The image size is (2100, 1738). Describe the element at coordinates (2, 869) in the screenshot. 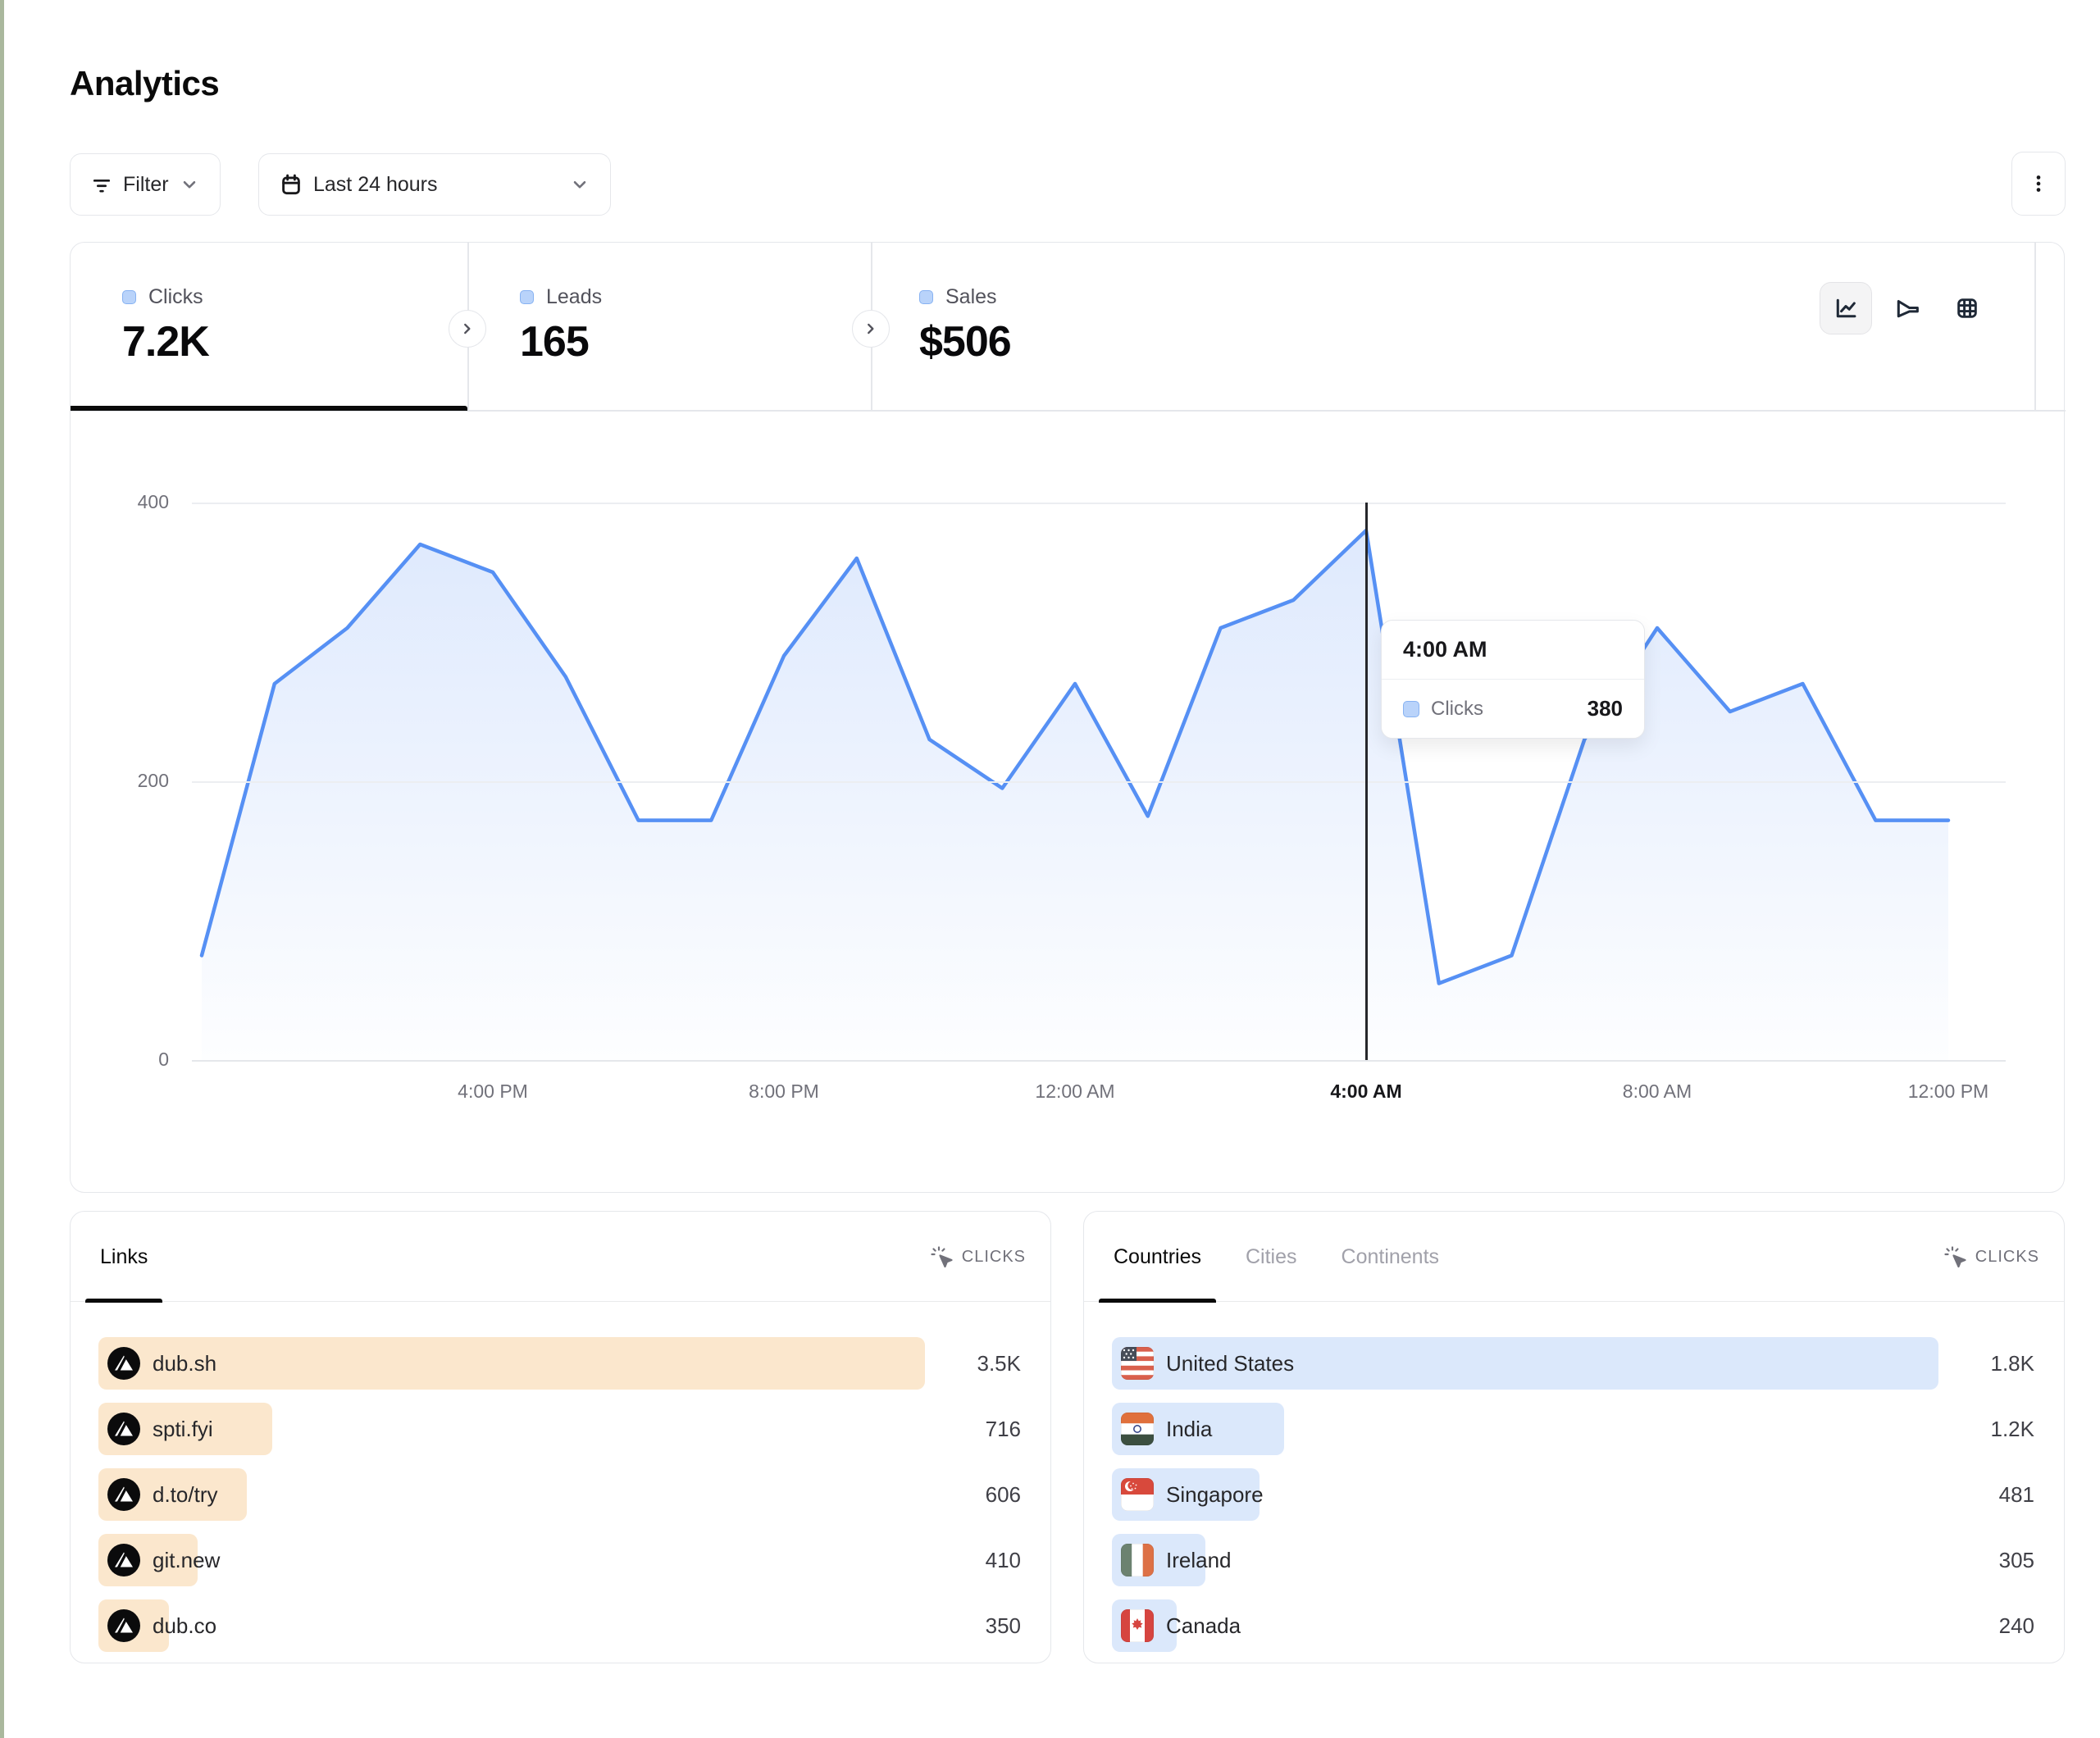

I see `window-edge-strip` at that location.